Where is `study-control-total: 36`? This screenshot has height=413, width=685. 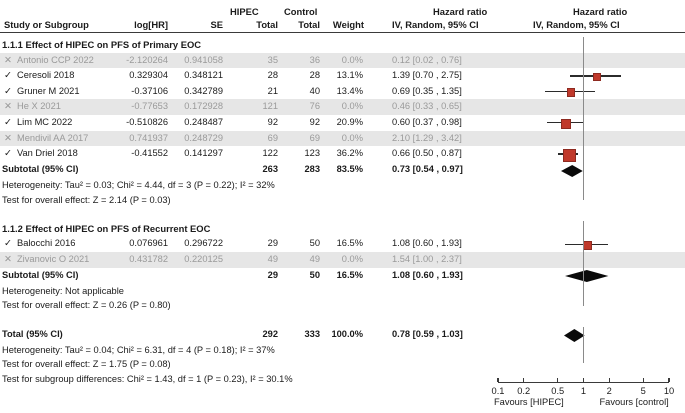
study-control-total: 36 is located at coordinates (314, 59).